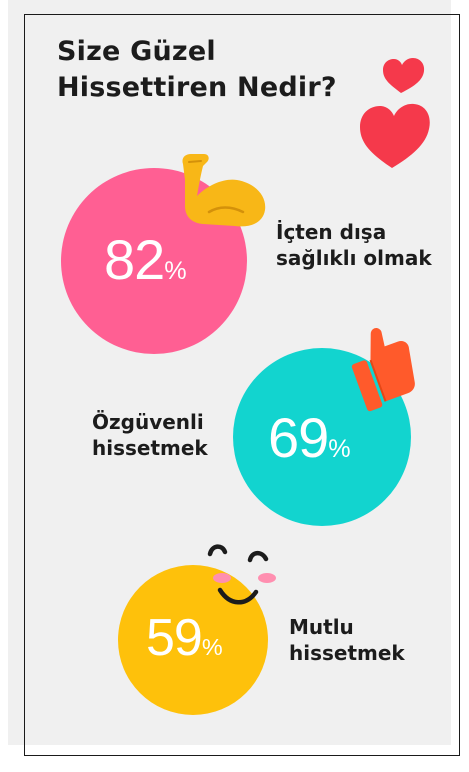 The height and width of the screenshot is (772, 469). What do you see at coordinates (258, 556) in the screenshot?
I see `right-eye-icon` at bounding box center [258, 556].